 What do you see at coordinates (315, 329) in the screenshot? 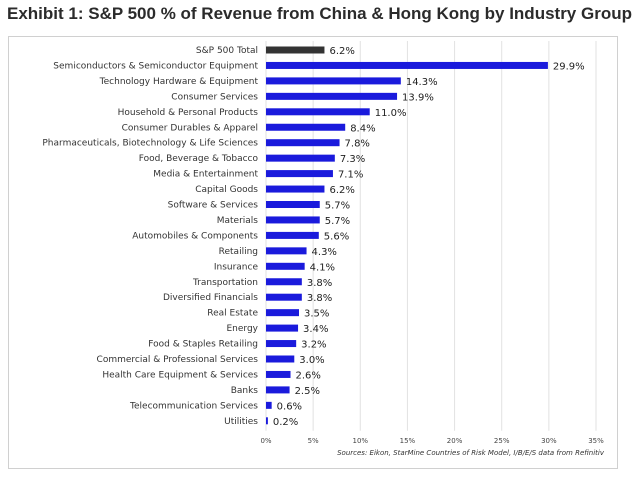
I see `data-label: 3.4%` at bounding box center [315, 329].